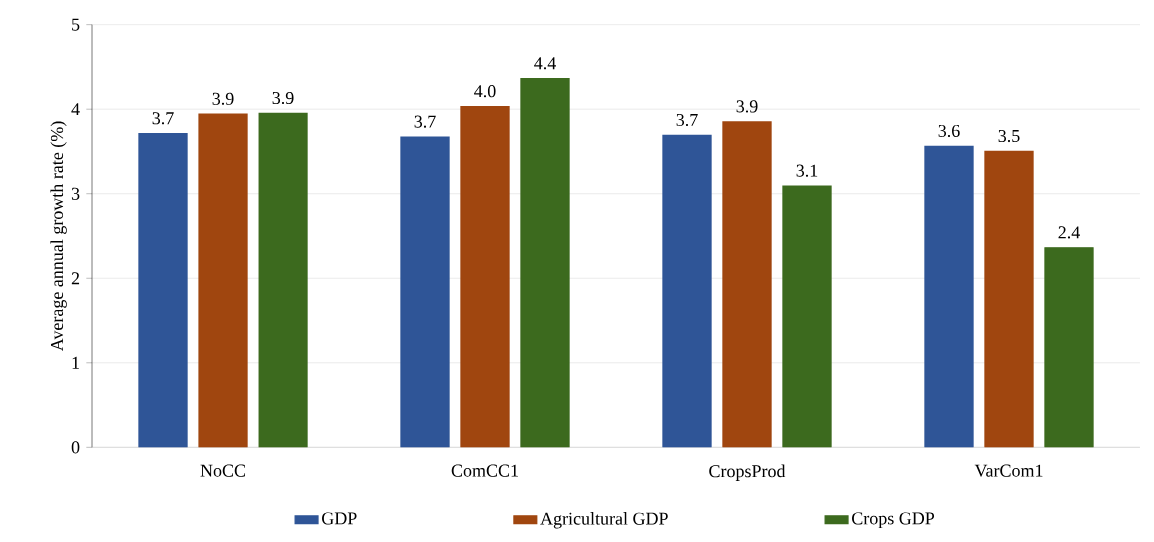  Describe the element at coordinates (223, 470) in the screenshot. I see `x-tick-label: NoCC` at that location.